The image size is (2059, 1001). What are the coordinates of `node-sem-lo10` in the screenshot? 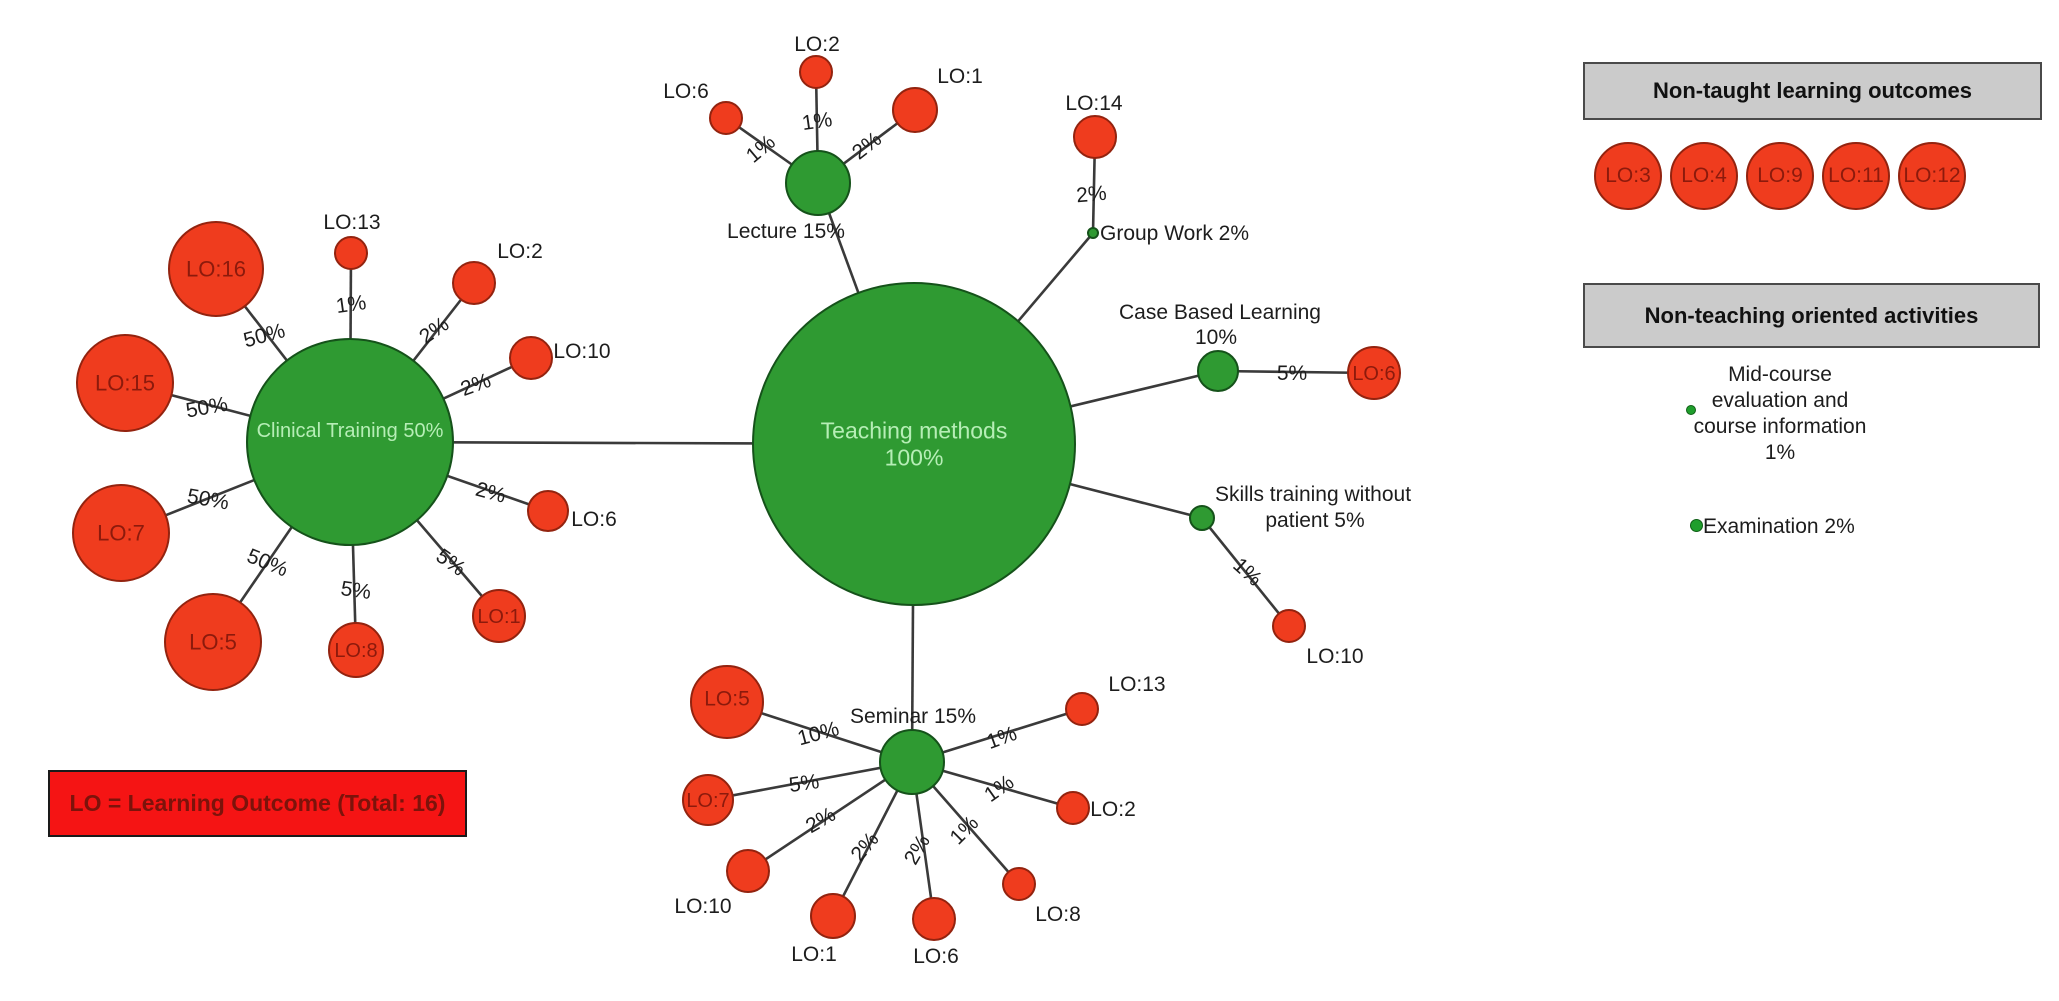 It's located at (748, 871).